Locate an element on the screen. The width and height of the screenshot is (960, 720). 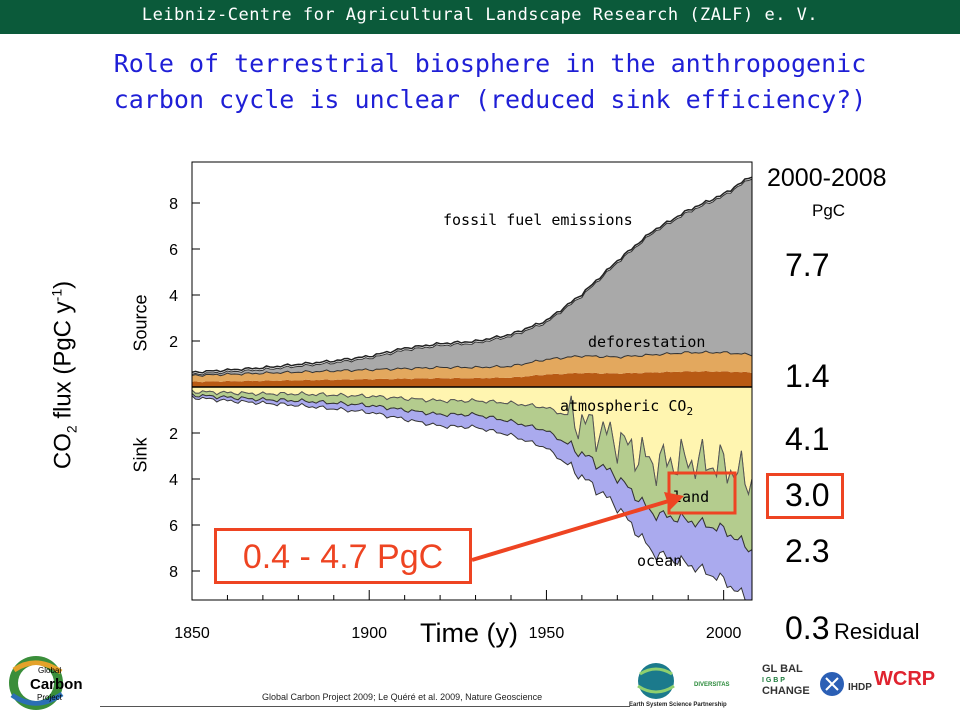
ihdp-logo-icon is located at coordinates (832, 684).